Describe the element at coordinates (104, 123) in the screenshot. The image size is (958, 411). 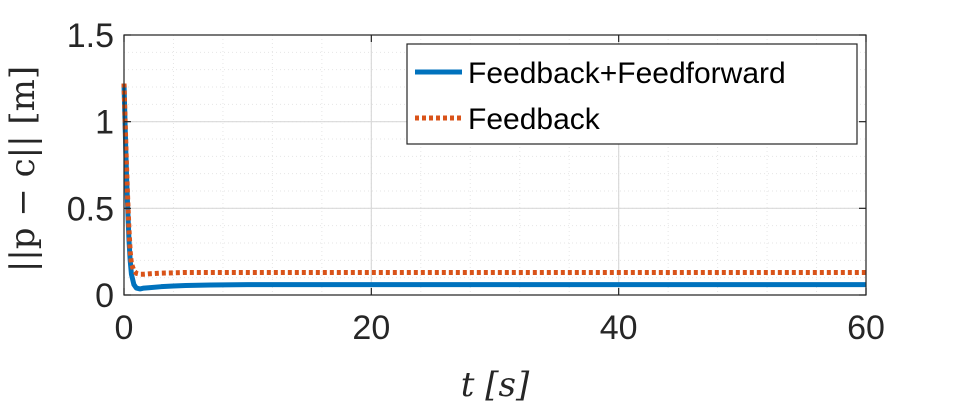
I see `y-tick-label: 1` at that location.